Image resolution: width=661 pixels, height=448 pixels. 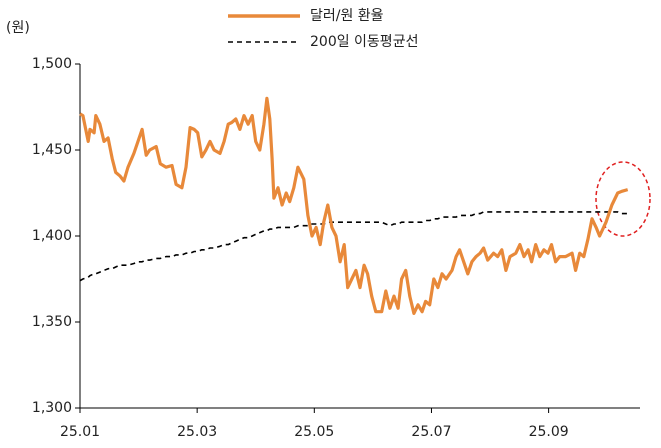 I want to click on y-tick-label: 1,500, so click(x=52, y=64).